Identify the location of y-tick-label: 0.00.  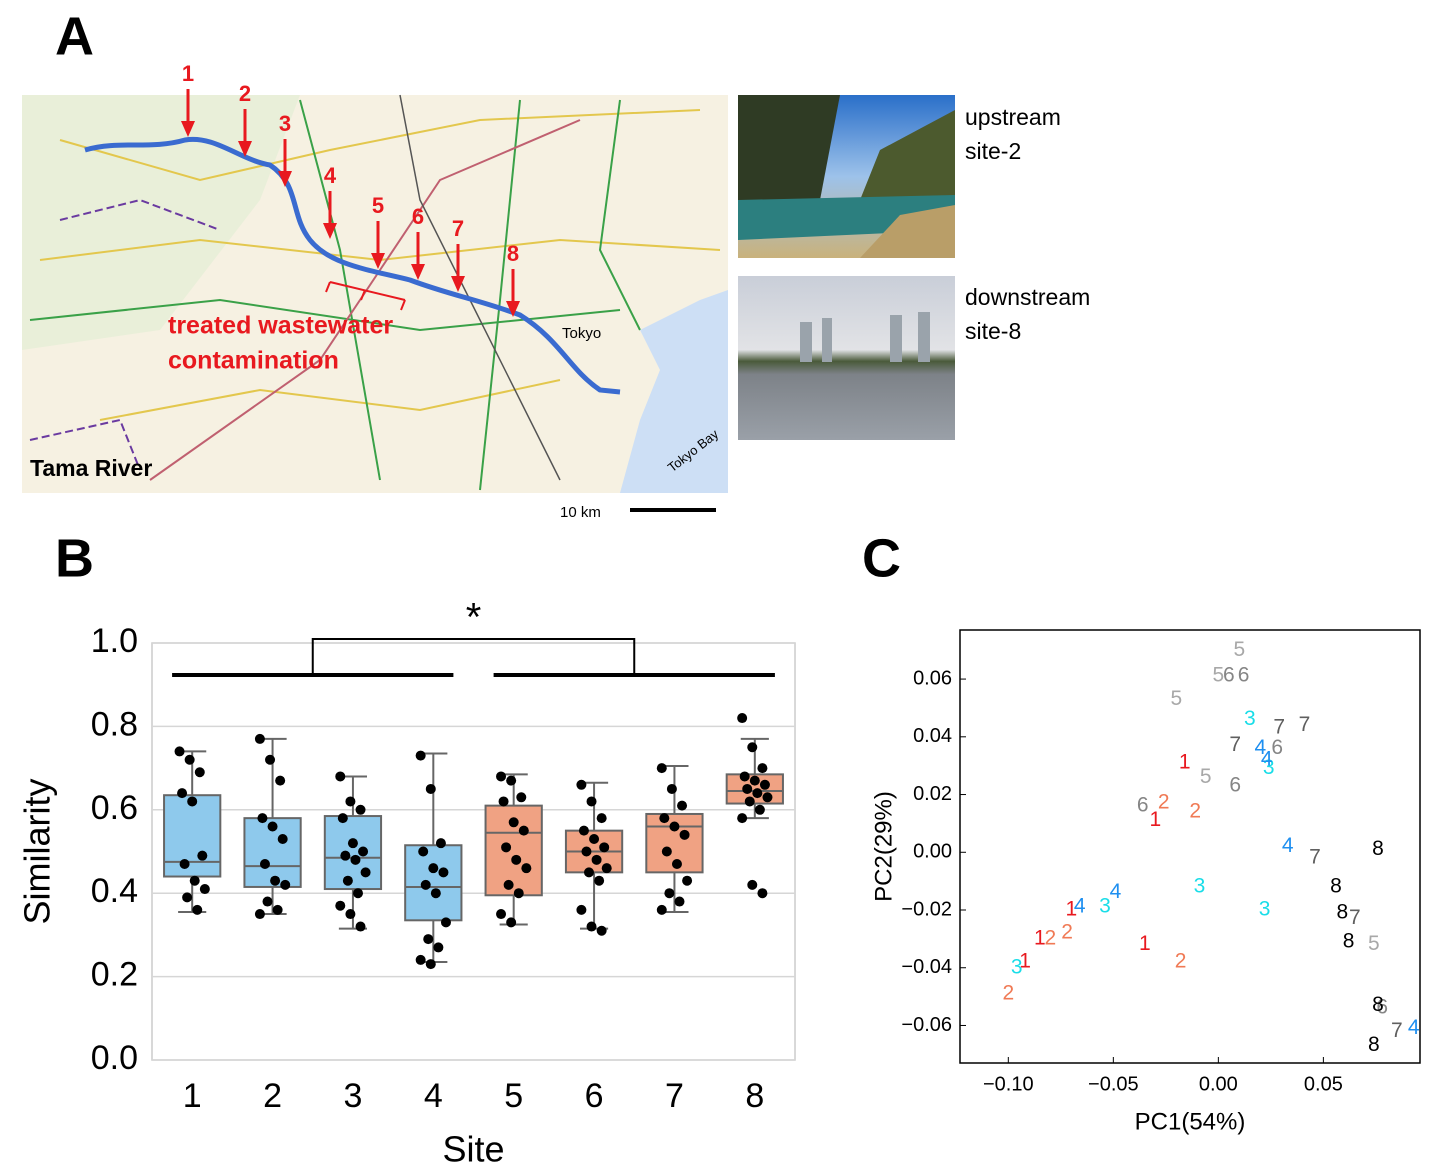
(932, 852).